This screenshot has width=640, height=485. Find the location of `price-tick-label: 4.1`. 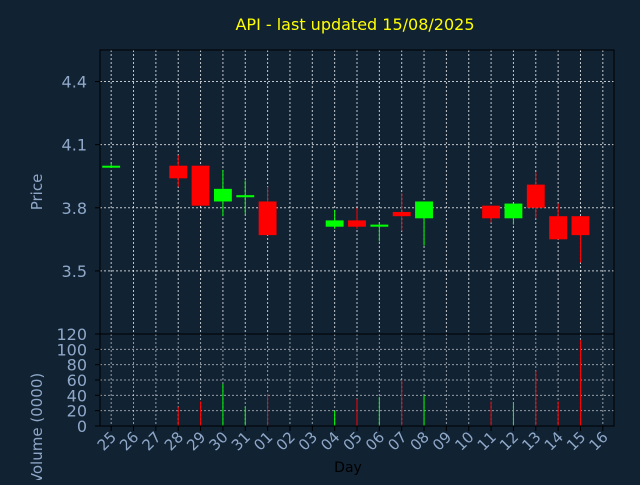

price-tick-label: 4.1 is located at coordinates (74, 145).